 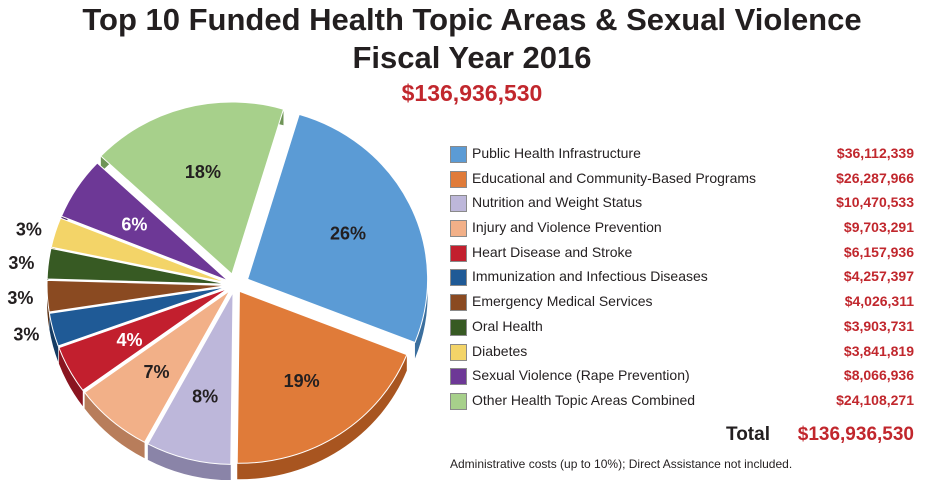 I want to click on legend-value: $3,903,731, so click(x=878, y=325).